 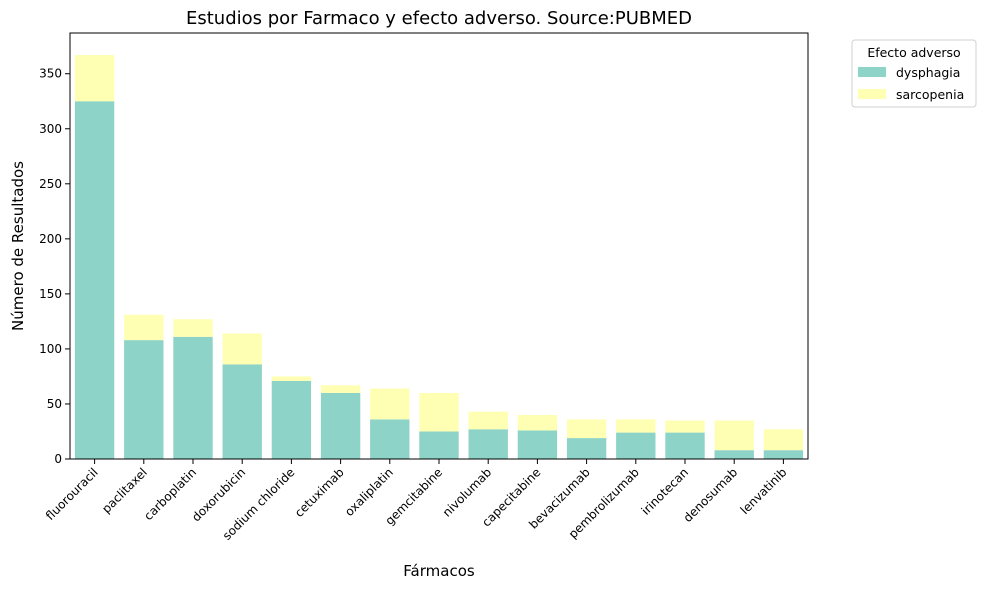 I want to click on bar-dysphagia-denosumab, so click(x=734, y=454).